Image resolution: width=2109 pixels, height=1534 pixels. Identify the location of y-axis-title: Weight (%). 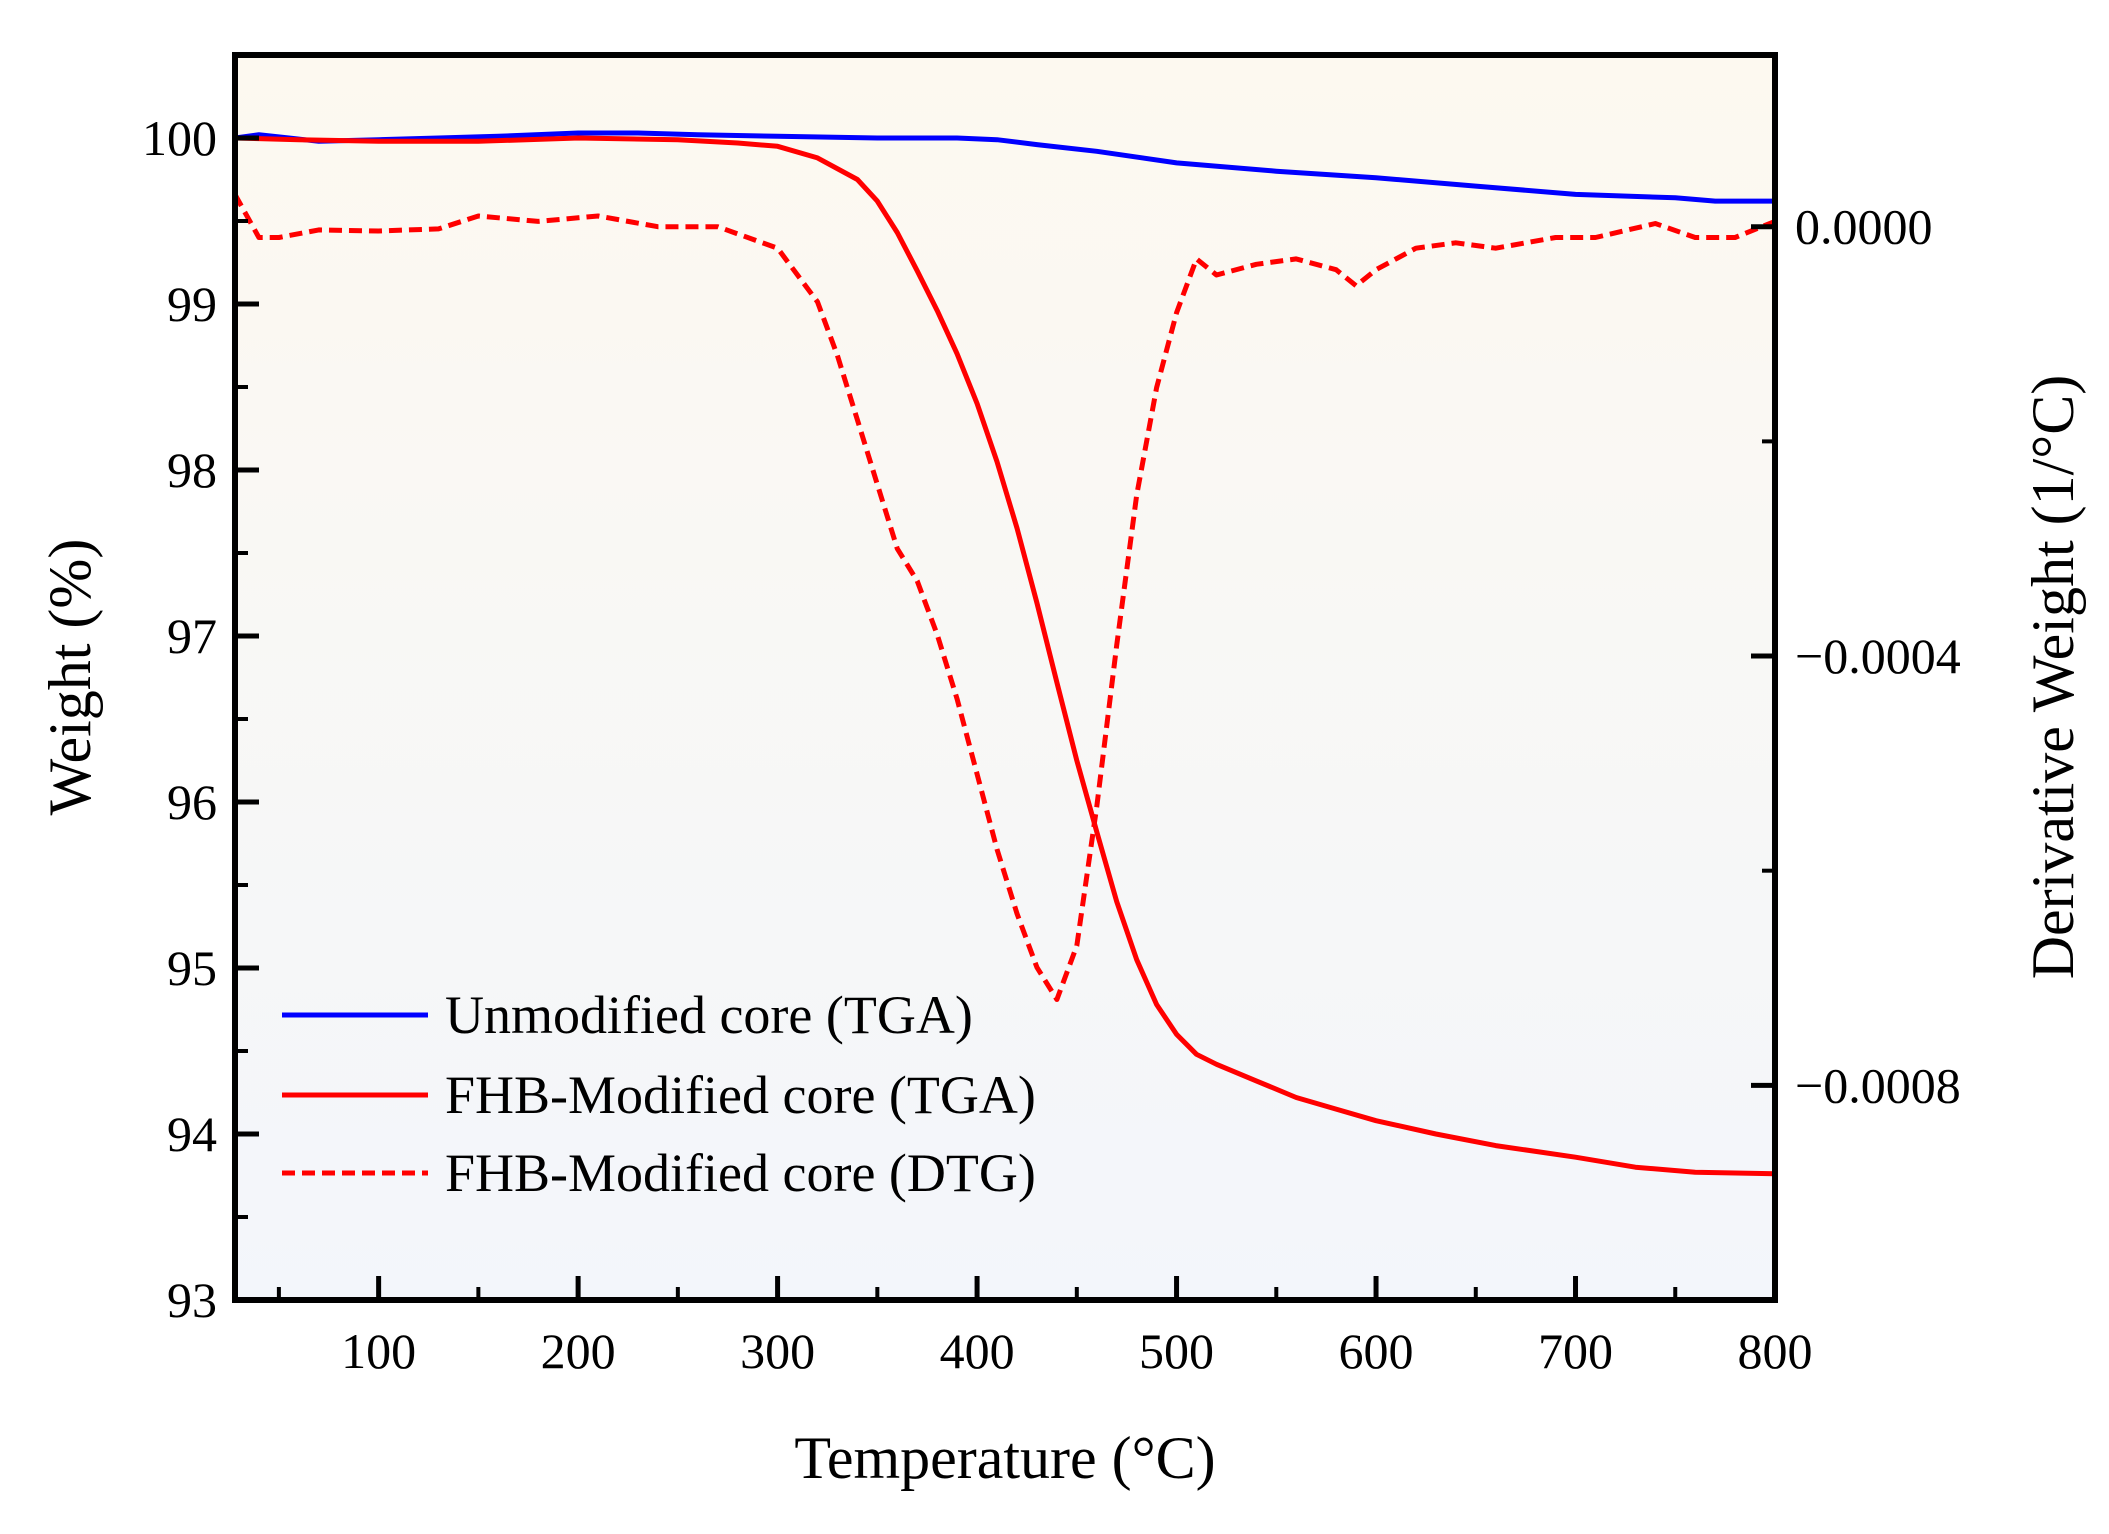
(70, 677).